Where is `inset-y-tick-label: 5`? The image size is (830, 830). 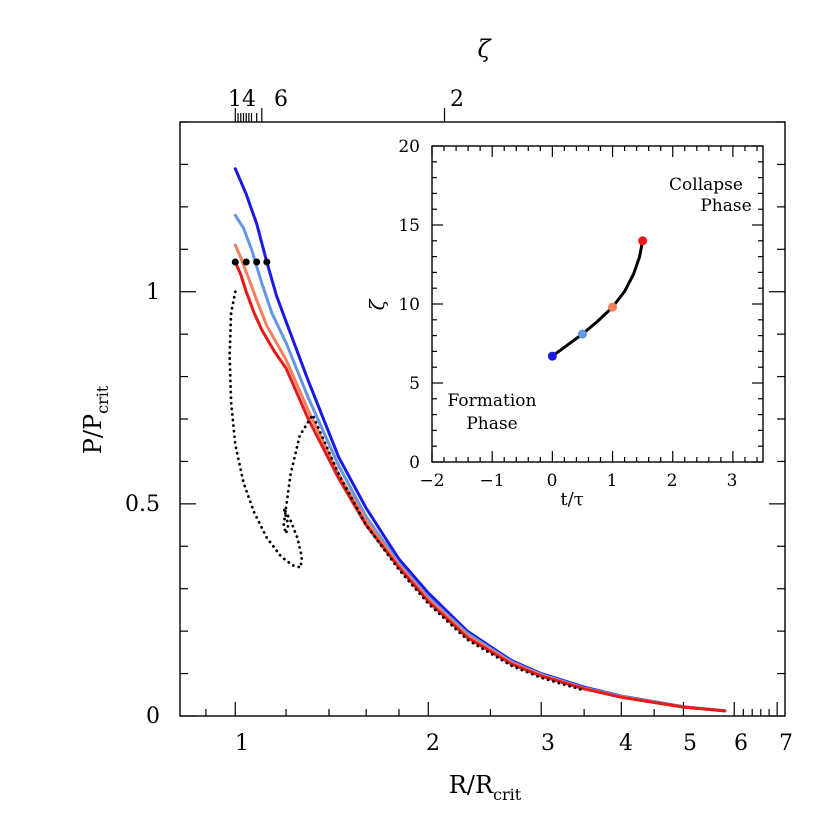
inset-y-tick-label: 5 is located at coordinates (414, 384).